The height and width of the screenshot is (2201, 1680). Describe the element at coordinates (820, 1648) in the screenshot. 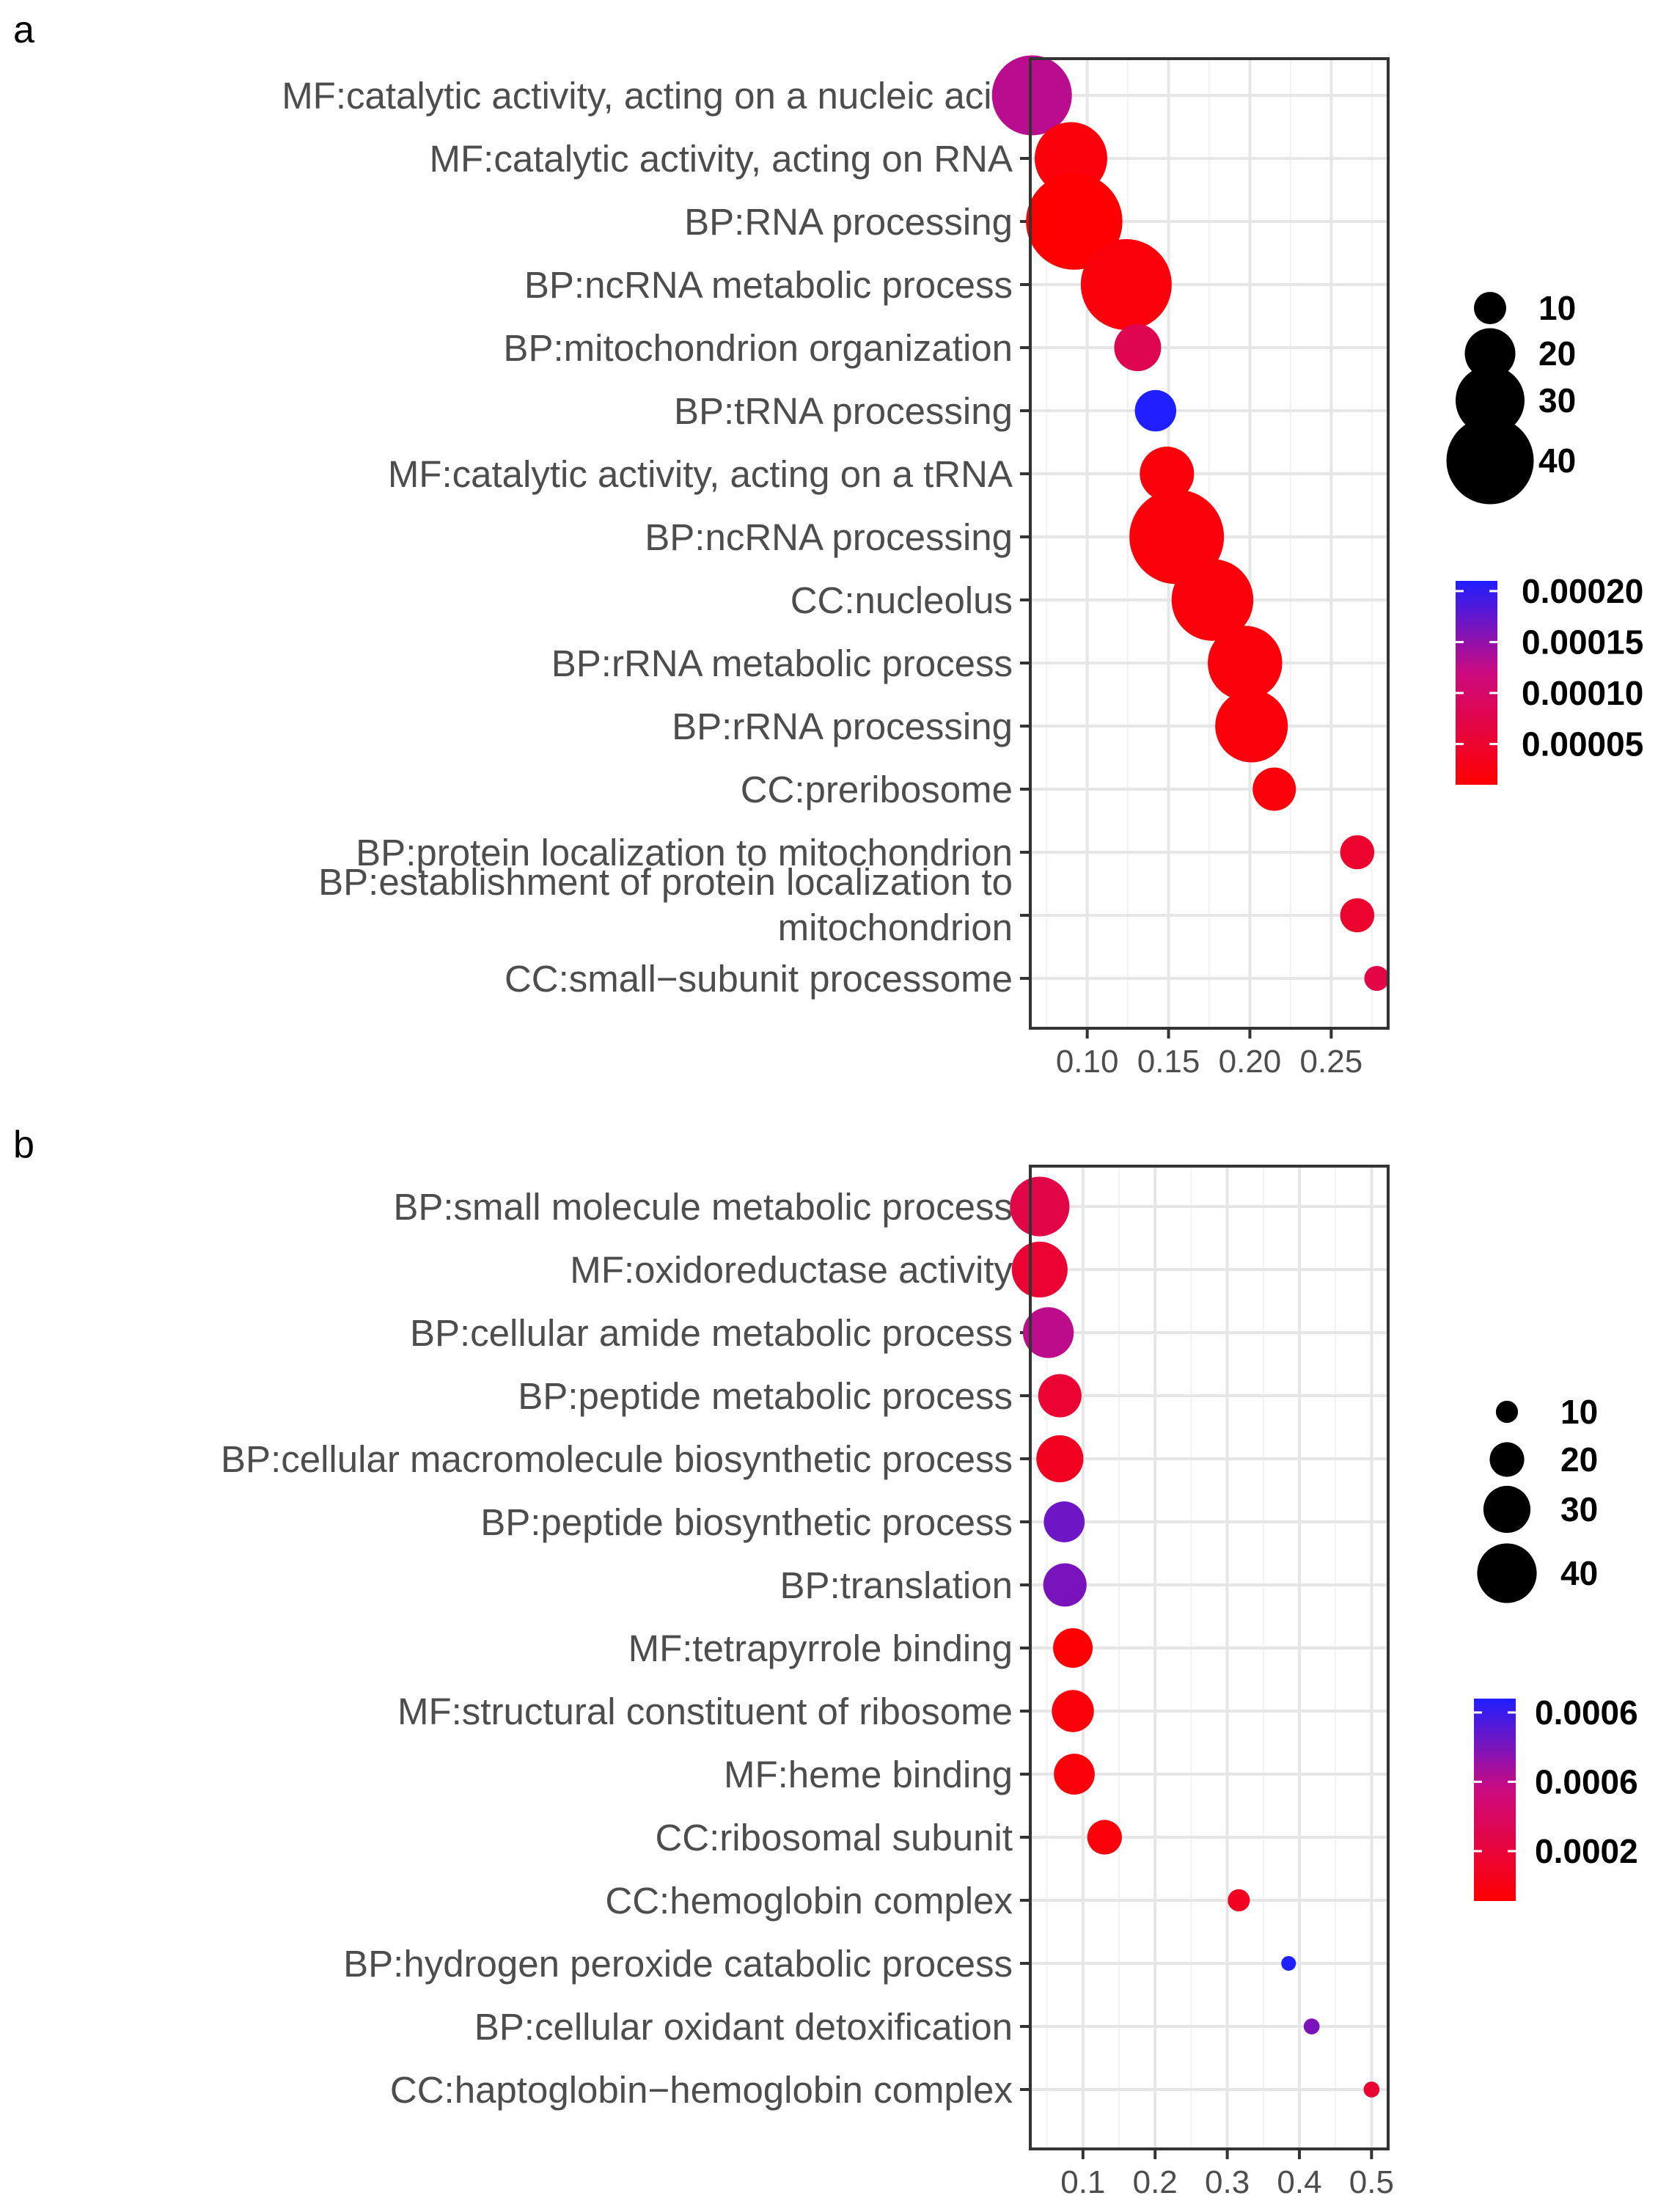

I see `y-tick-label: MF:tetrapyrrole binding` at that location.